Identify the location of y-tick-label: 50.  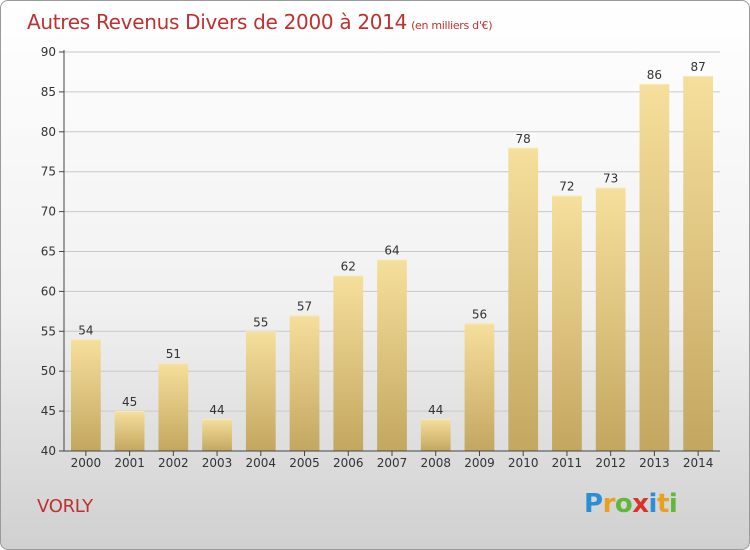
(48, 371).